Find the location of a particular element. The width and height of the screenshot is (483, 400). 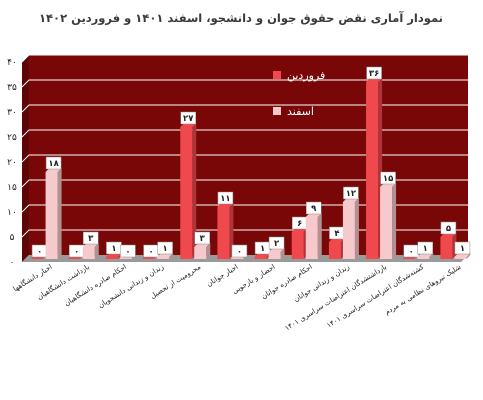

legend-label: اسفند is located at coordinates (300, 111).